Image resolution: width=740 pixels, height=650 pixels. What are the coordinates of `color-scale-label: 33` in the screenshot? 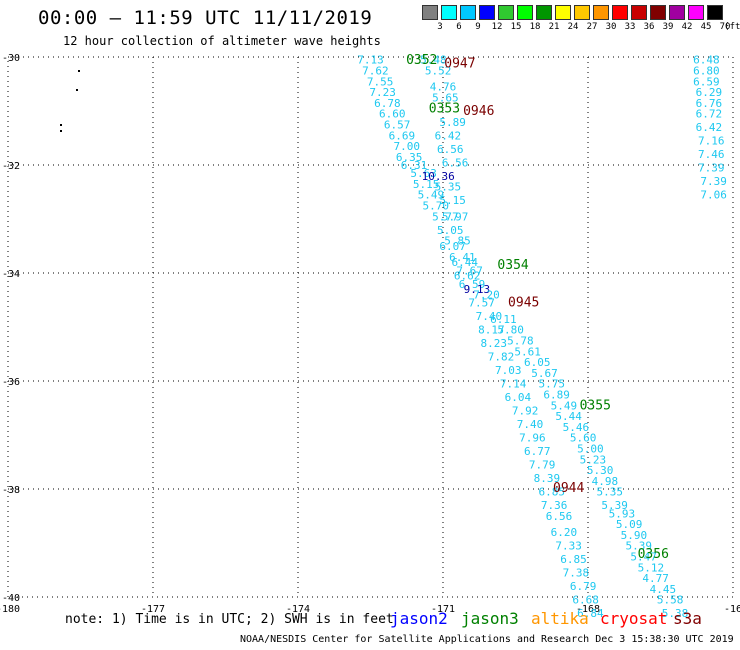 It's located at (630, 27).